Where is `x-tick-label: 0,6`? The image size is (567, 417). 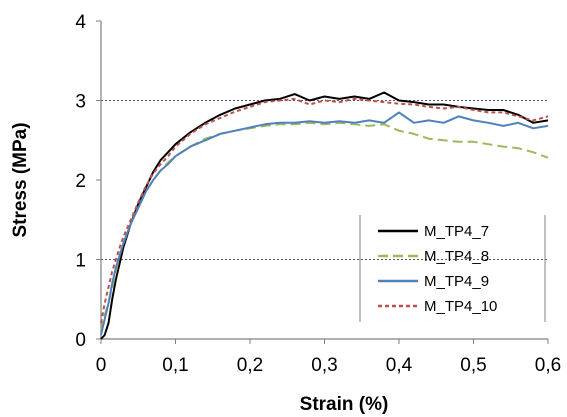
x-tick-label: 0,6 is located at coordinates (548, 365).